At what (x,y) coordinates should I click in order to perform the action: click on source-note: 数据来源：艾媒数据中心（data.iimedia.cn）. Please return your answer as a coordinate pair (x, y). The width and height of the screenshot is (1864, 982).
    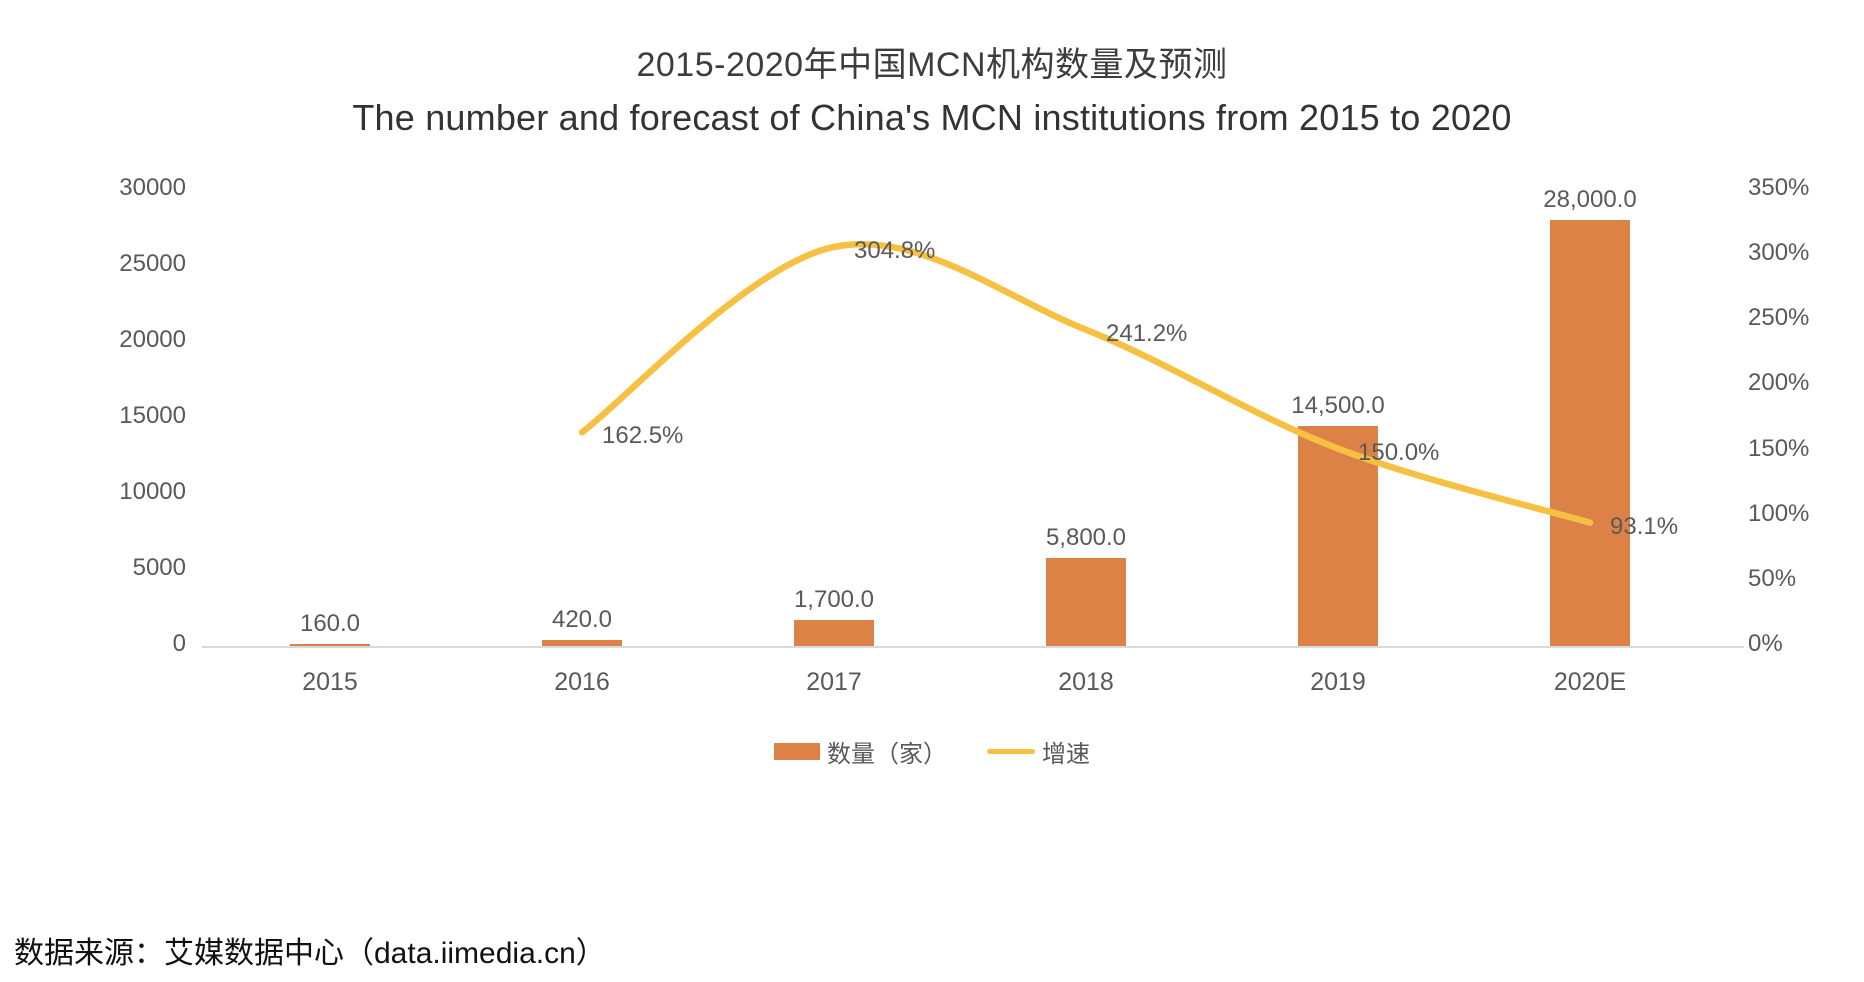
    Looking at the image, I should click on (310, 953).